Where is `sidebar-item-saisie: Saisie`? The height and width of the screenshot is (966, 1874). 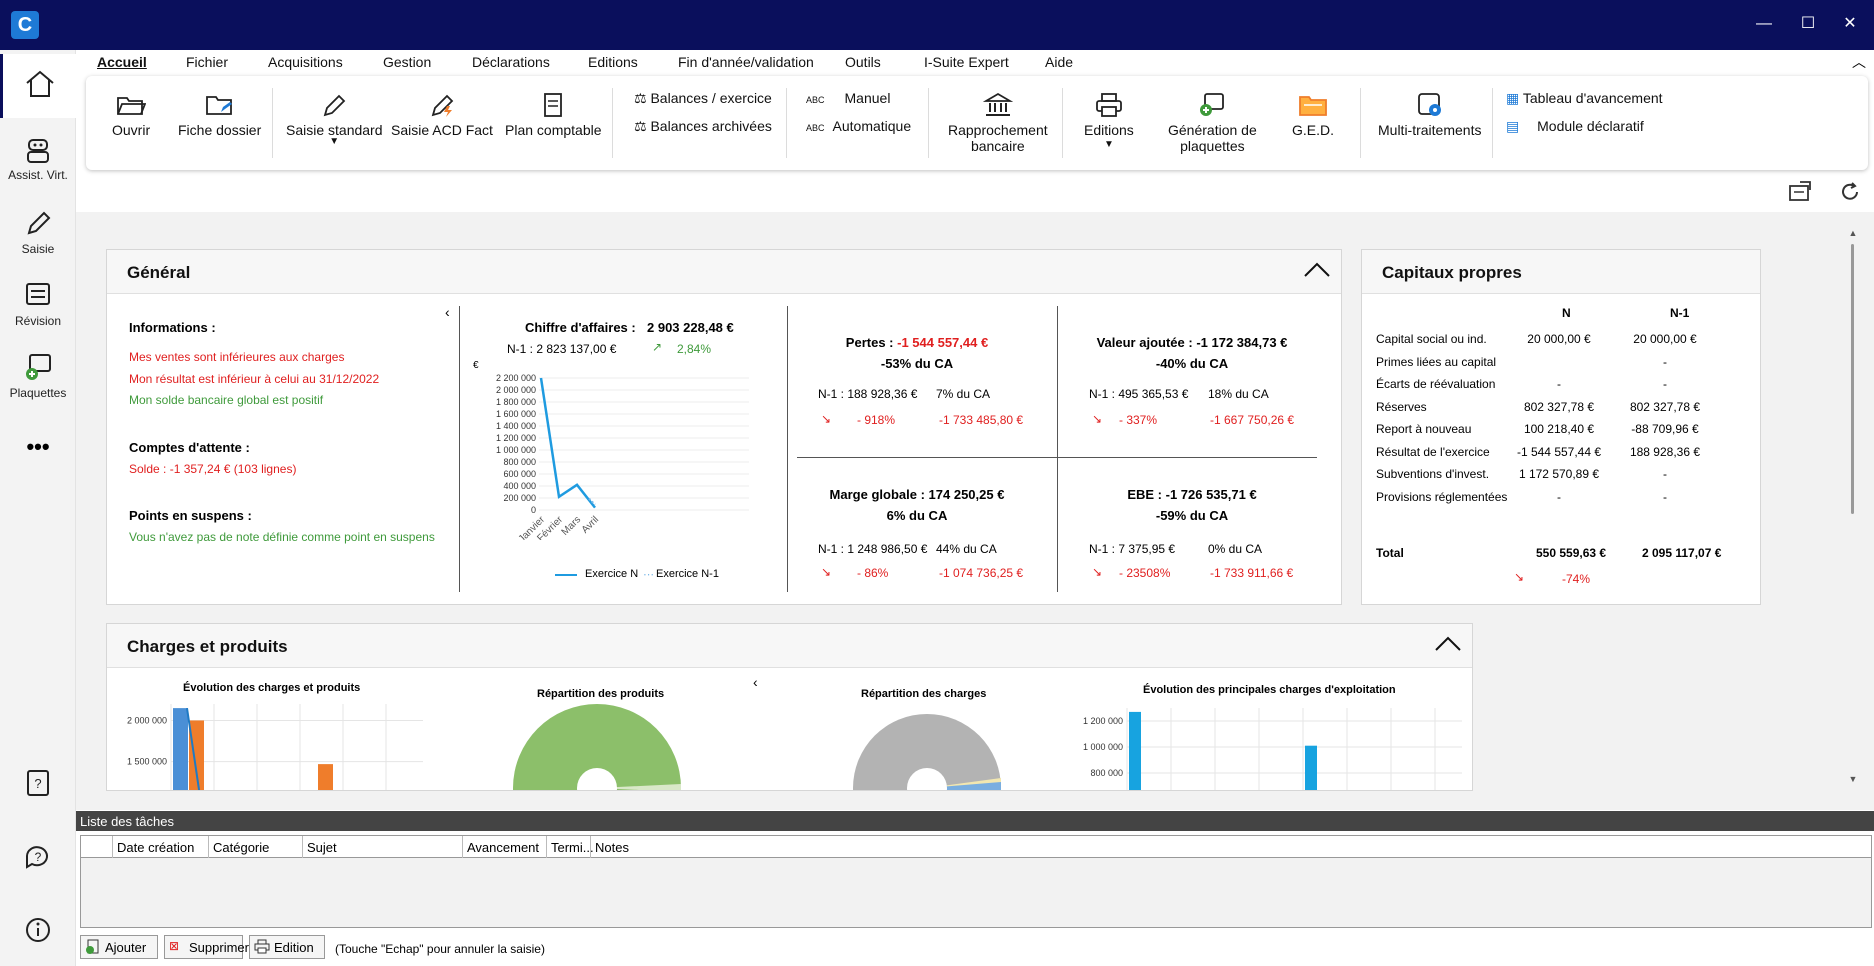
sidebar-item-saisie: Saisie is located at coordinates (38, 232).